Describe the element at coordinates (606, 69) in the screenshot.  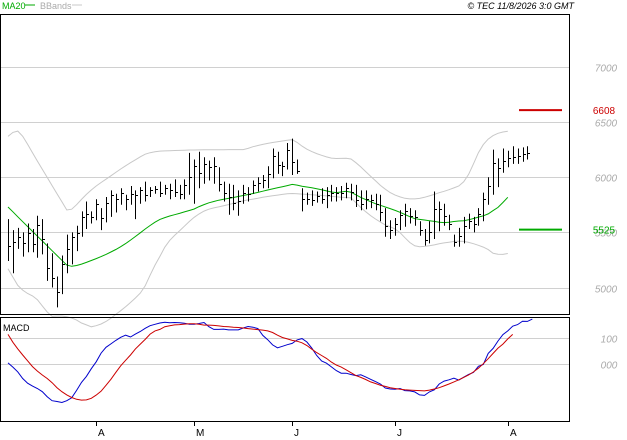
I see `price-y-tick-label: 7000` at that location.